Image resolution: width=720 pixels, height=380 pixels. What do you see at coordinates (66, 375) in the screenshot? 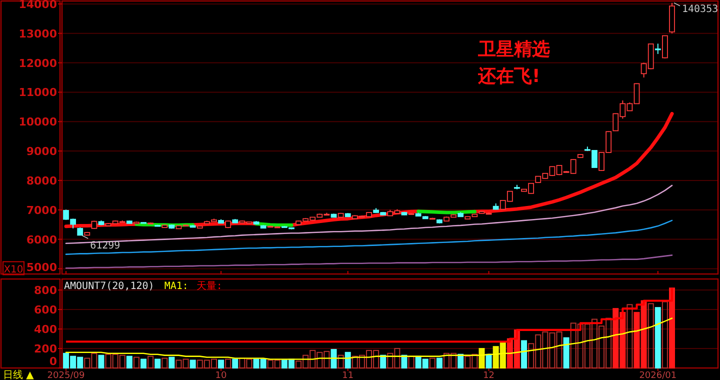
I see `x-tick-label: 2025/09` at bounding box center [66, 375].